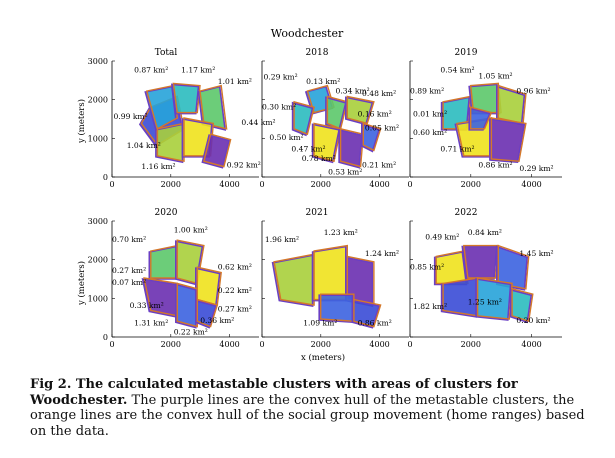 The width and height of the screenshot is (615, 458). I want to click on panel-title: 2020, so click(166, 213).